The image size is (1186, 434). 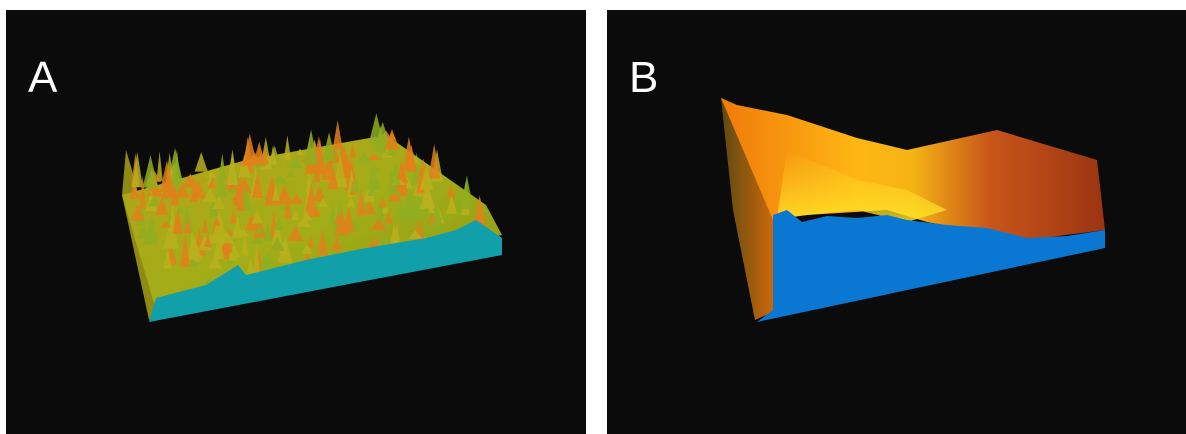 I want to click on spikes-a, so click(x=308, y=199).